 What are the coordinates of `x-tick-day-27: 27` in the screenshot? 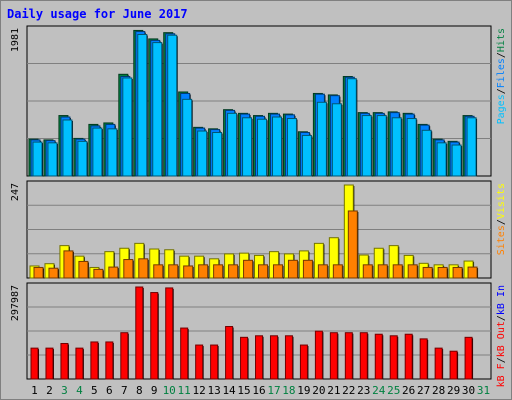 It's located at (423, 390).